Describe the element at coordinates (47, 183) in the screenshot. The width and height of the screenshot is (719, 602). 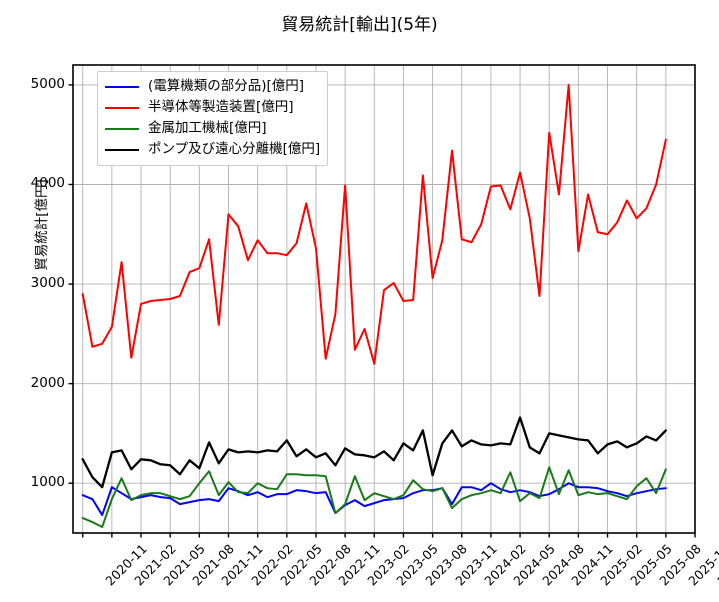
I see `y-tick-label: 4000` at that location.